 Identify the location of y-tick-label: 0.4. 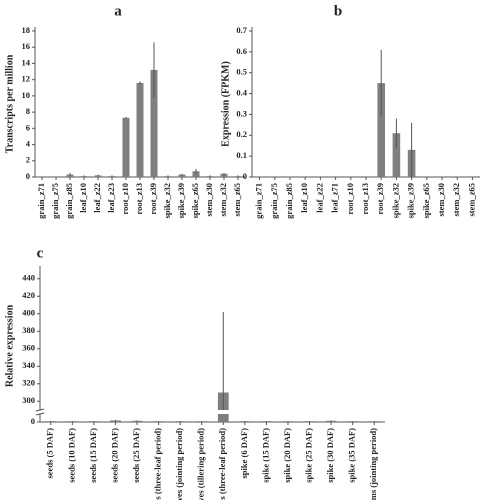
(241, 93).